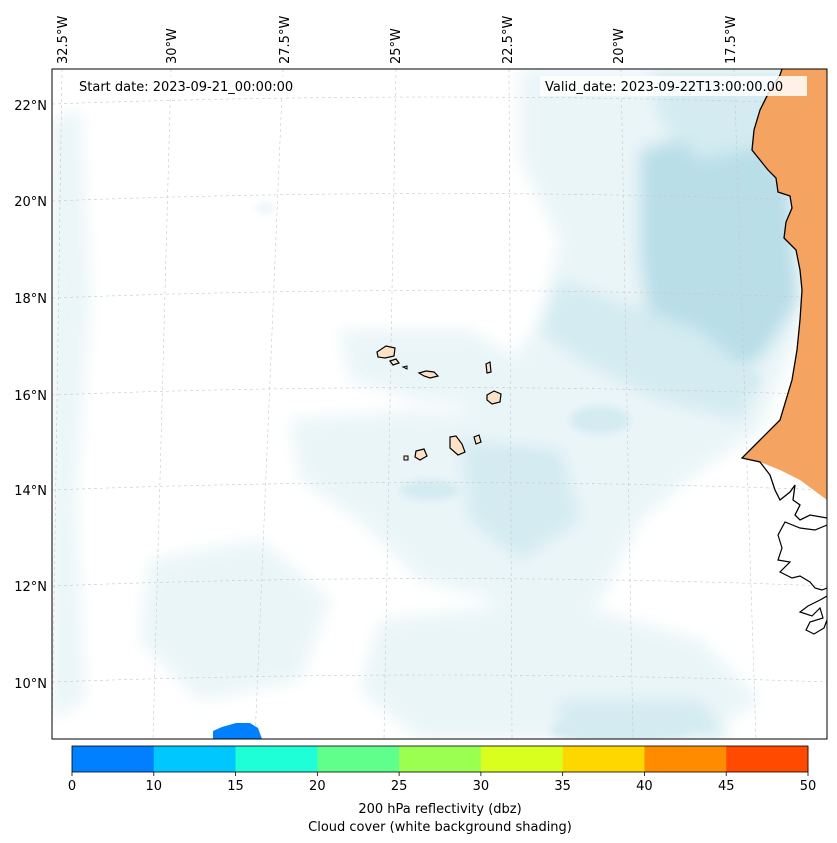 Image resolution: width=837 pixels, height=843 pixels. I want to click on colorbar-sublabel: Cloud cover (white background shading), so click(440, 827).